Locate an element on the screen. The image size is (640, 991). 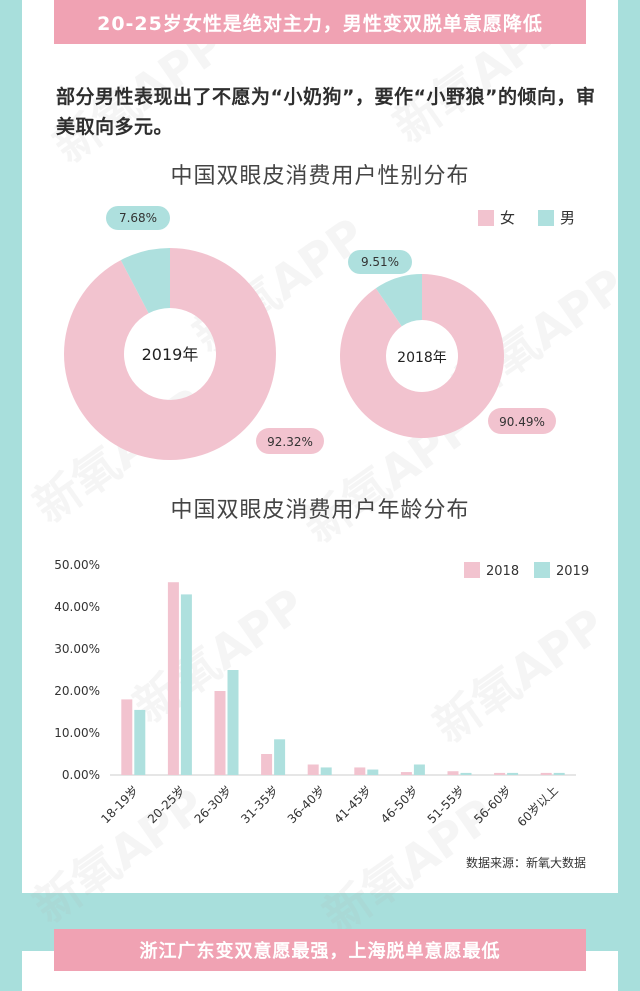
donut-chart-2018: 2018年 90.49% 9.51% is located at coordinates (447, 344).